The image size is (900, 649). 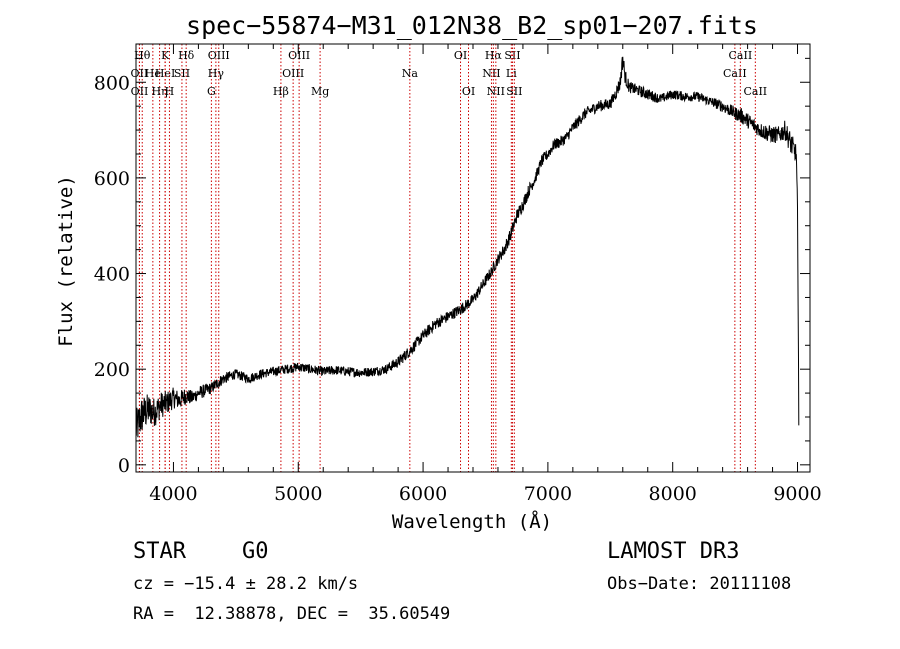 I want to click on object-subclass: G0, so click(x=255, y=551).